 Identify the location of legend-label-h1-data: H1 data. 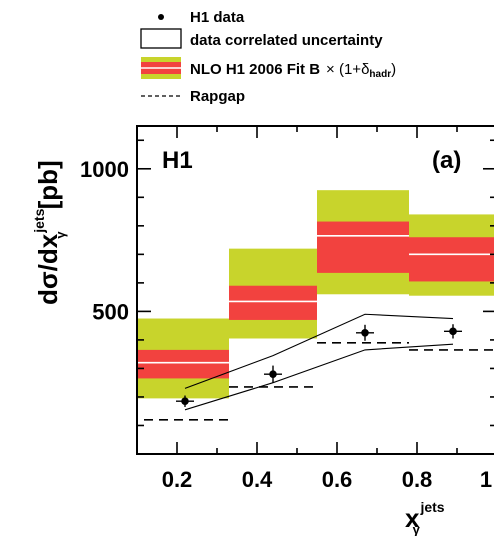
(217, 17).